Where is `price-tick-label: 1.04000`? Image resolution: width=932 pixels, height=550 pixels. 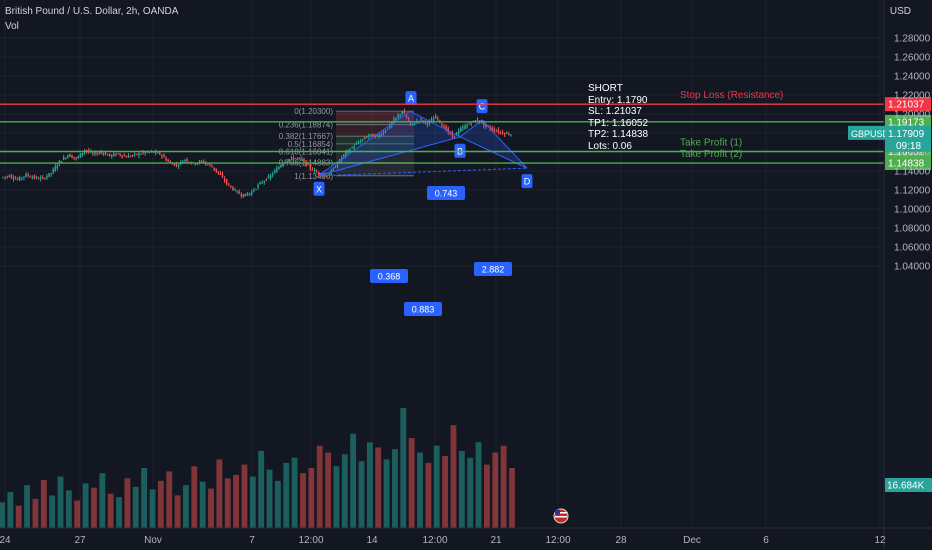 price-tick-label: 1.04000 is located at coordinates (912, 267).